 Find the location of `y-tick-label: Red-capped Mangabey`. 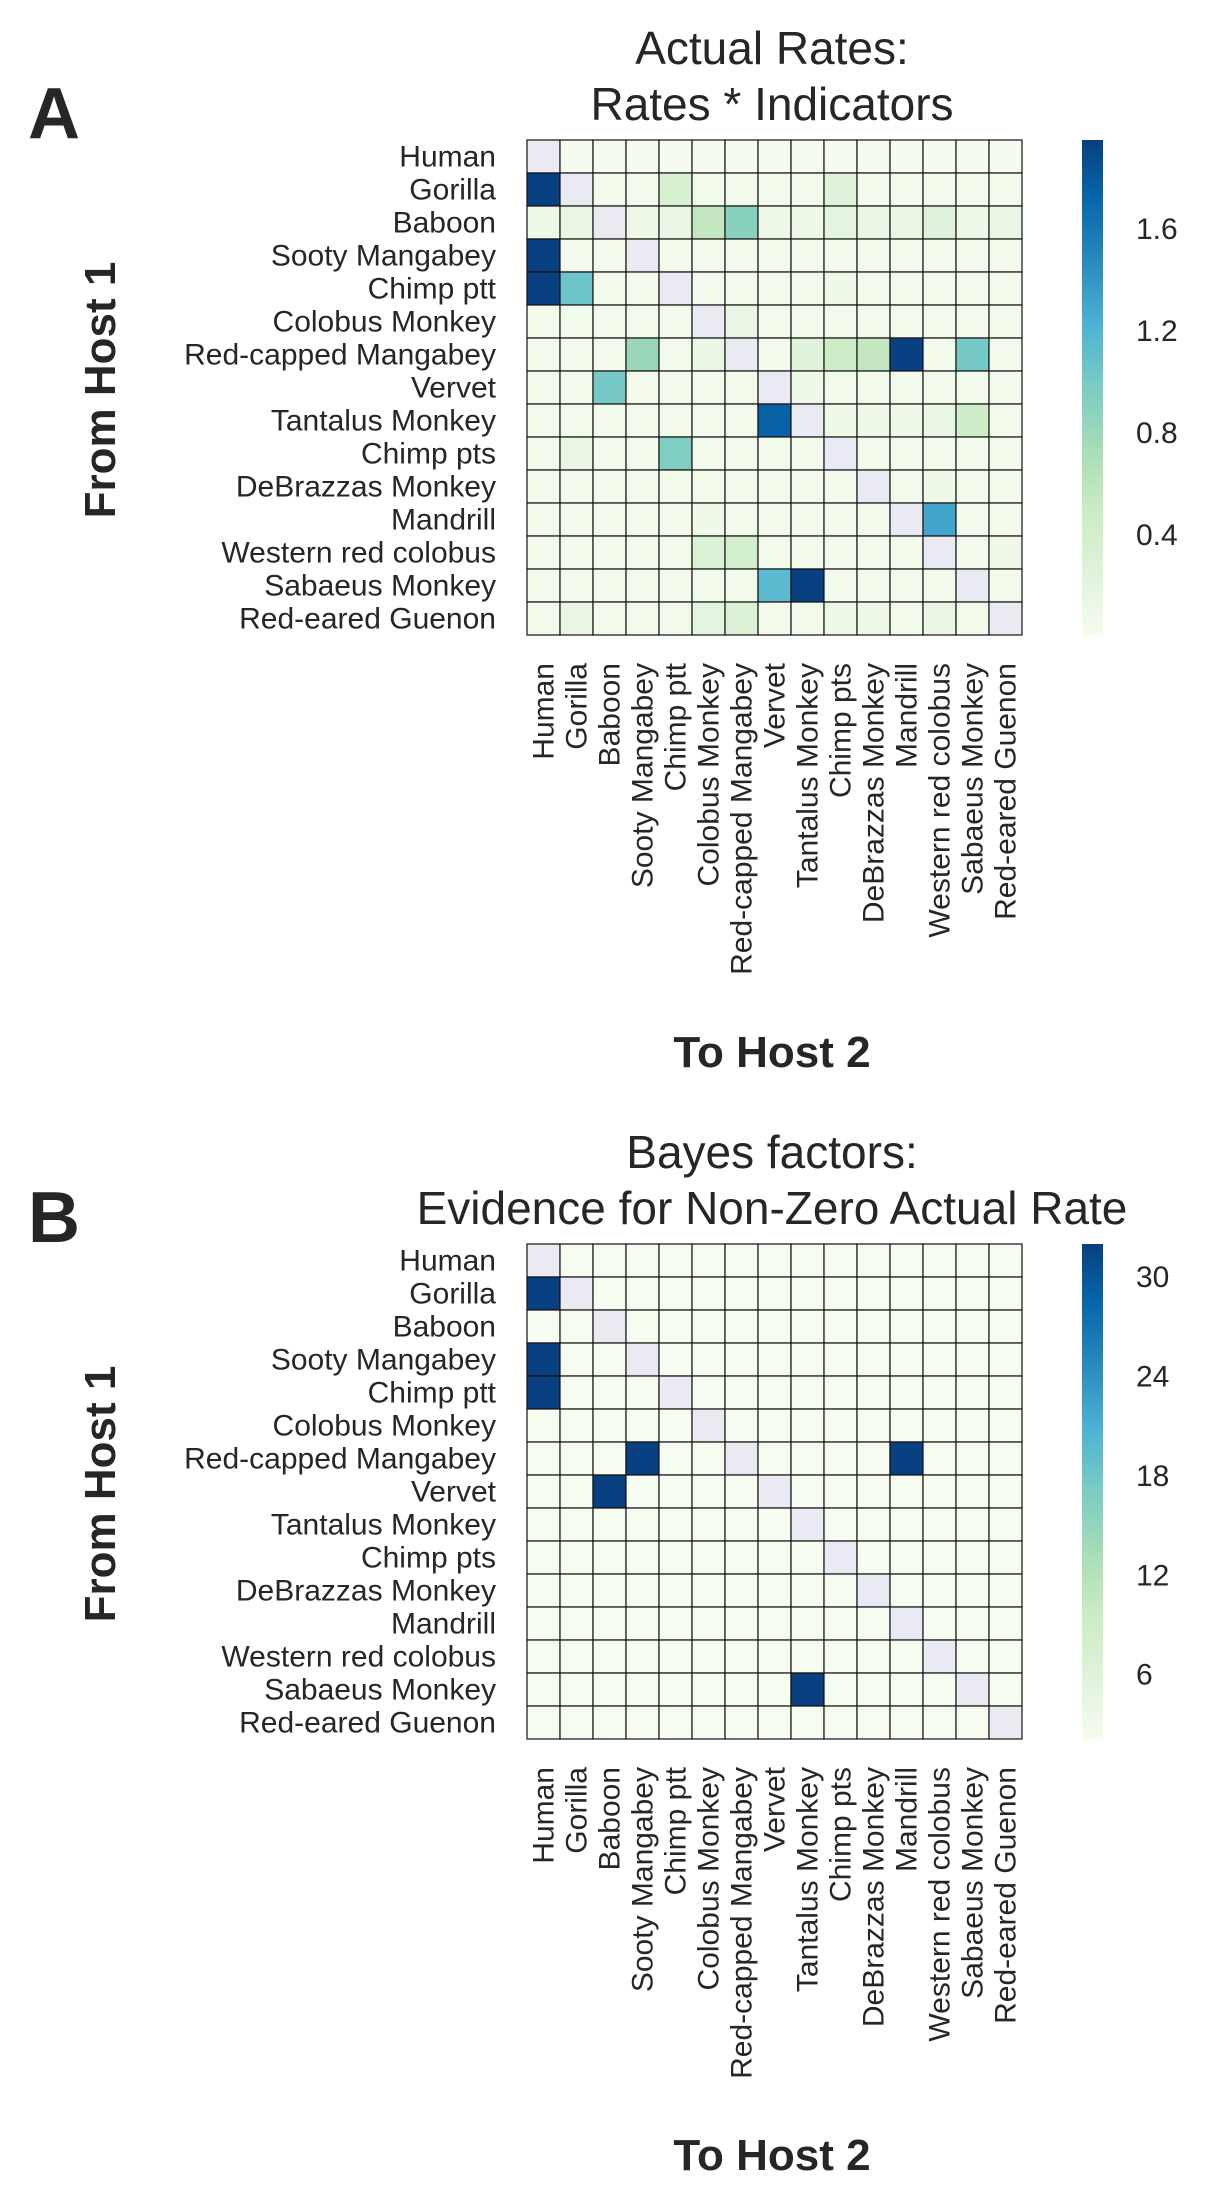

y-tick-label: Red-capped Mangabey is located at coordinates (340, 355).